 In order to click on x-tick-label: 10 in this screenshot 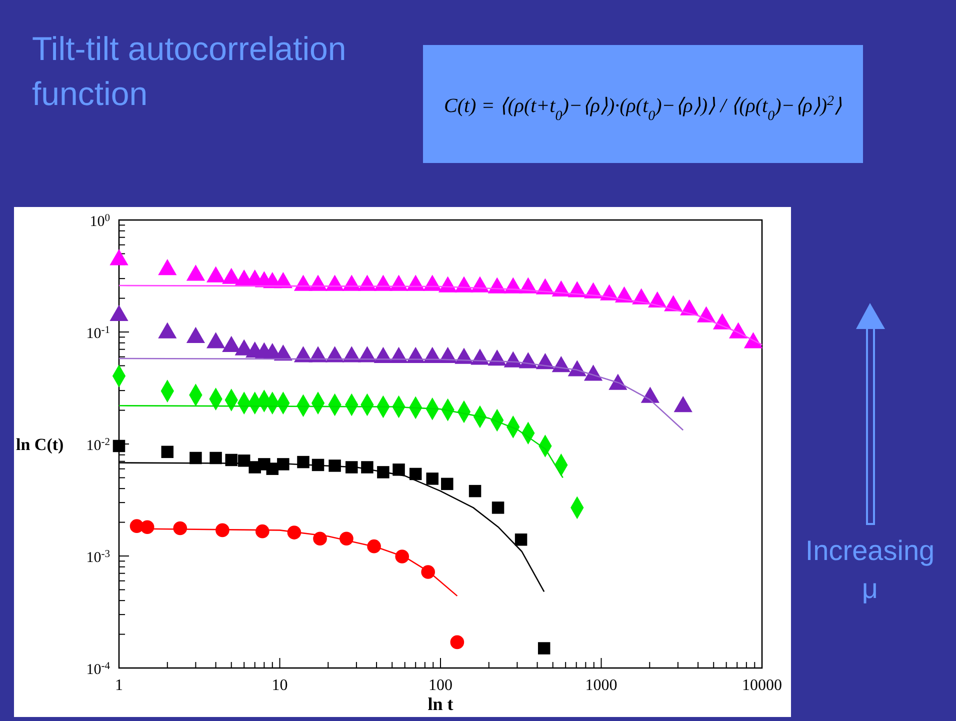, I will do `click(280, 685)`.